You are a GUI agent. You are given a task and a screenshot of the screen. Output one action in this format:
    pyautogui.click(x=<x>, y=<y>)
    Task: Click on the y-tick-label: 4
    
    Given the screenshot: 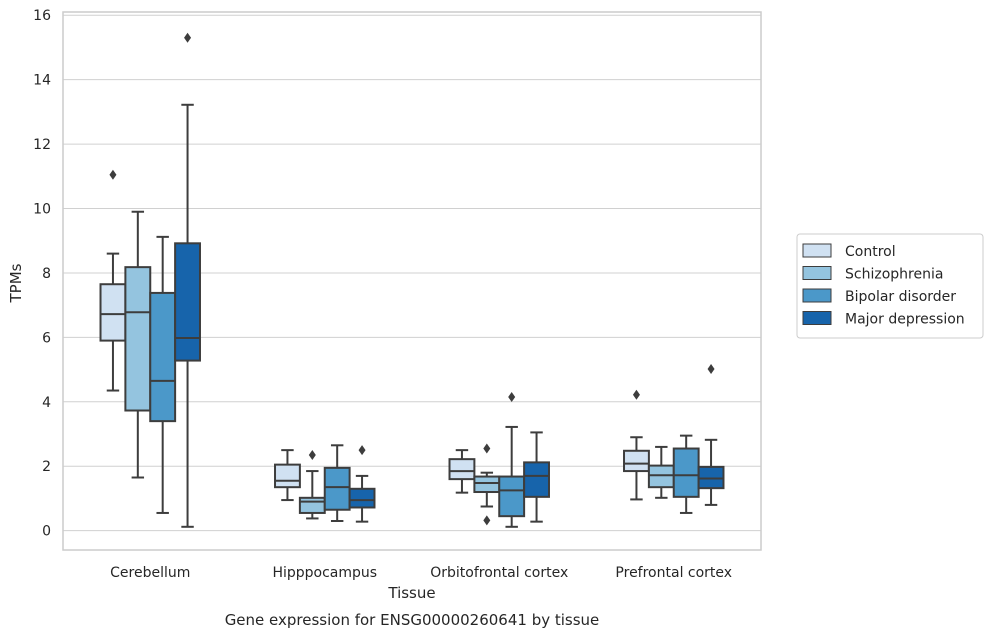 What is the action you would take?
    pyautogui.click(x=46, y=403)
    